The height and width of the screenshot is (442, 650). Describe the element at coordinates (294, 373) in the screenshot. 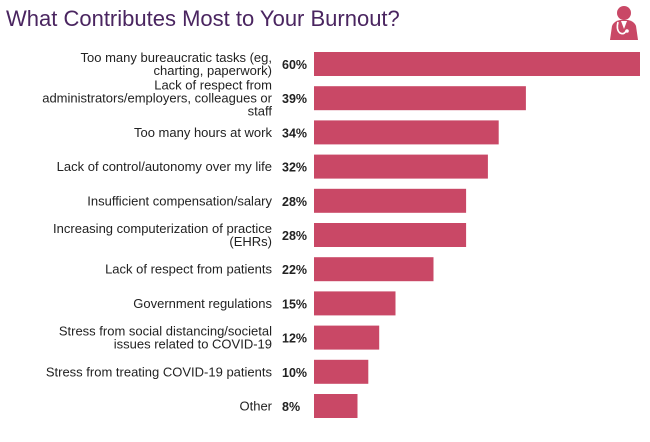

I see `value-label-9: 10%` at that location.